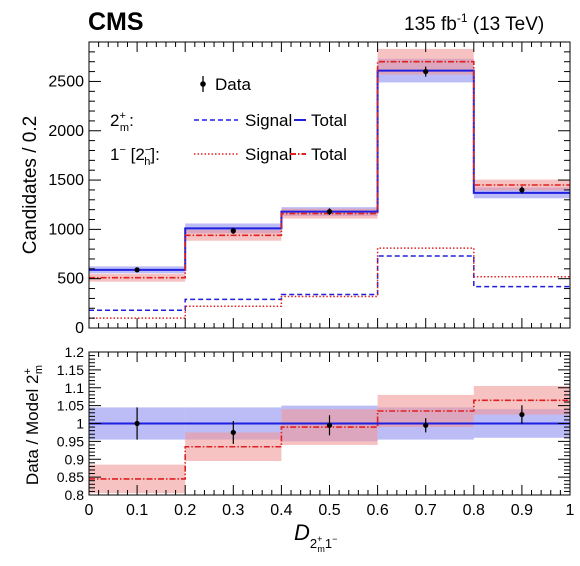 The height and width of the screenshot is (566, 580). What do you see at coordinates (75, 352) in the screenshot?
I see `y-tick-label: 1.2` at bounding box center [75, 352].